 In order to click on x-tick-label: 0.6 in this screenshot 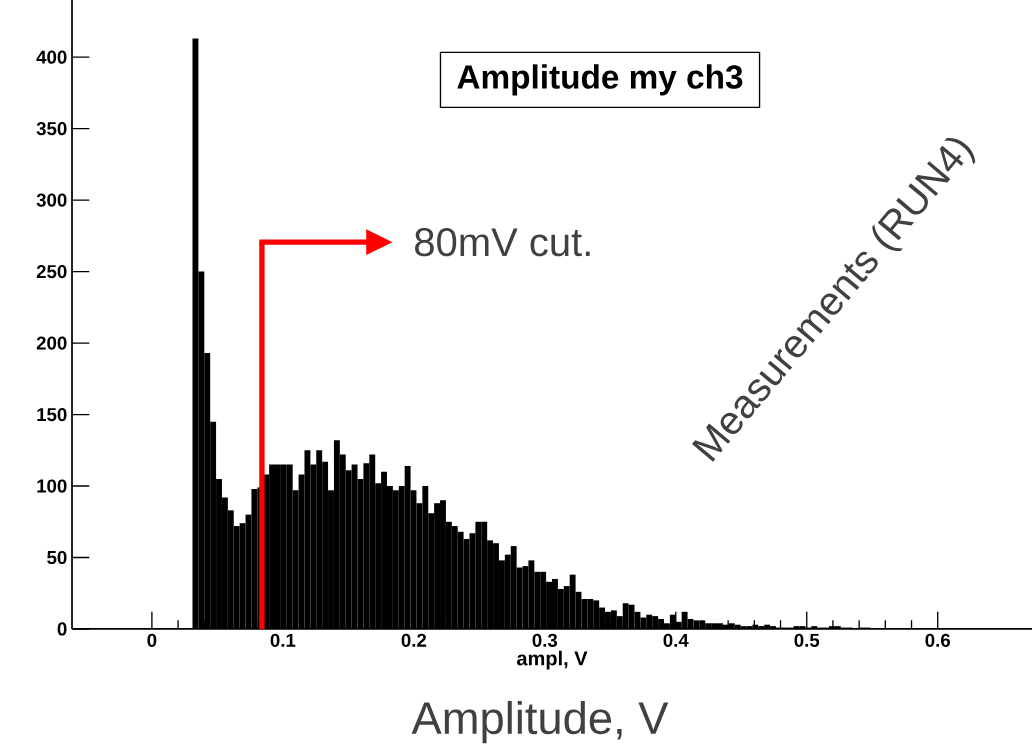, I will do `click(938, 640)`.